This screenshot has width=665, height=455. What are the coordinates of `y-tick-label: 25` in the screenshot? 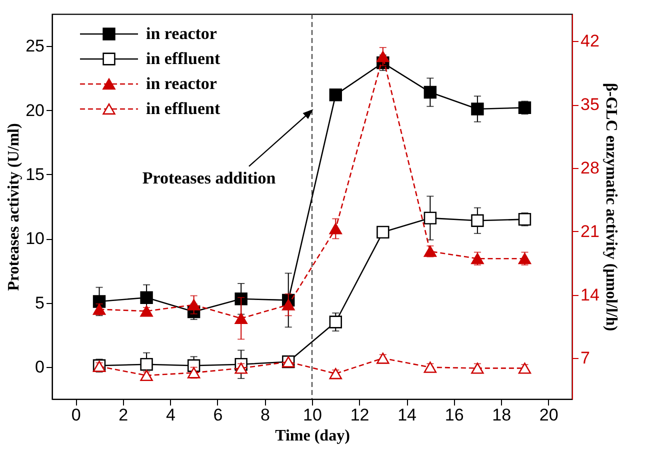 It's located at (35, 46).